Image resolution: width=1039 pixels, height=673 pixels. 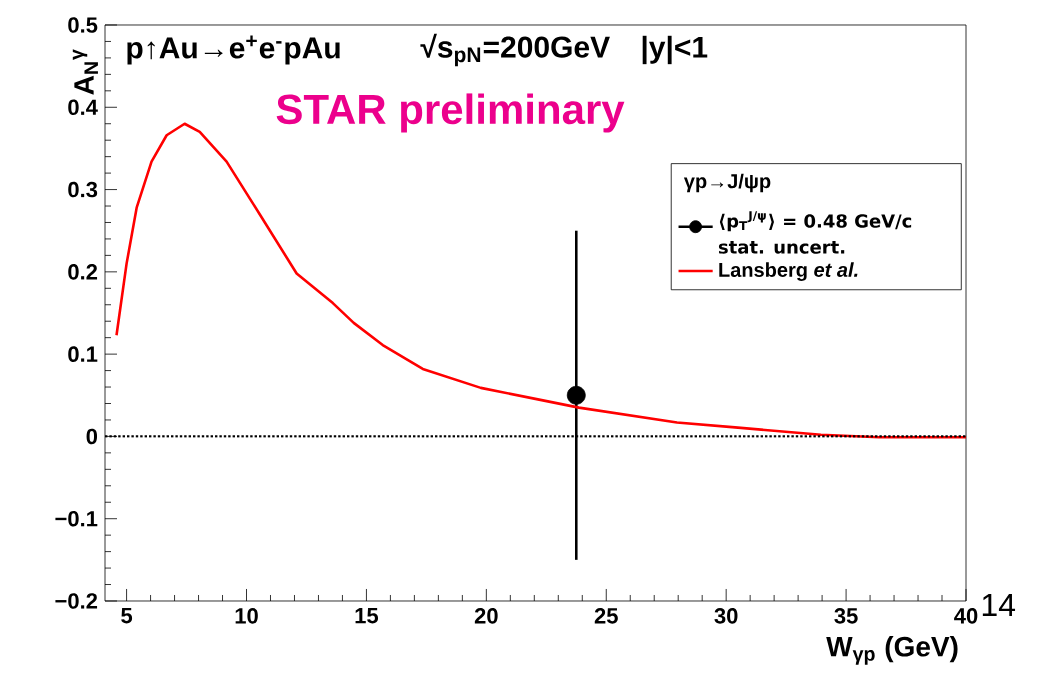 I want to click on annotation: |y|<1, so click(x=675, y=50).